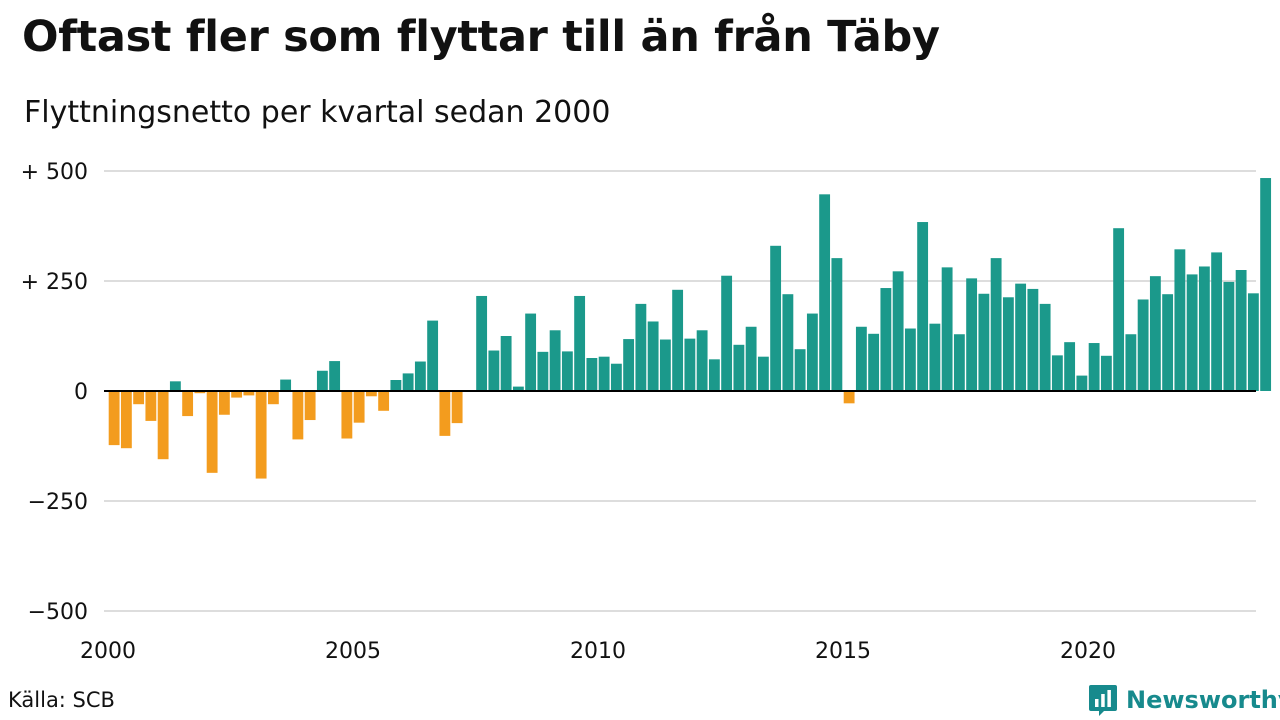 This screenshot has width=1280, height=720. I want to click on y-tick-labels: + 500 + 250 0 −250 −500, so click(54, 392).